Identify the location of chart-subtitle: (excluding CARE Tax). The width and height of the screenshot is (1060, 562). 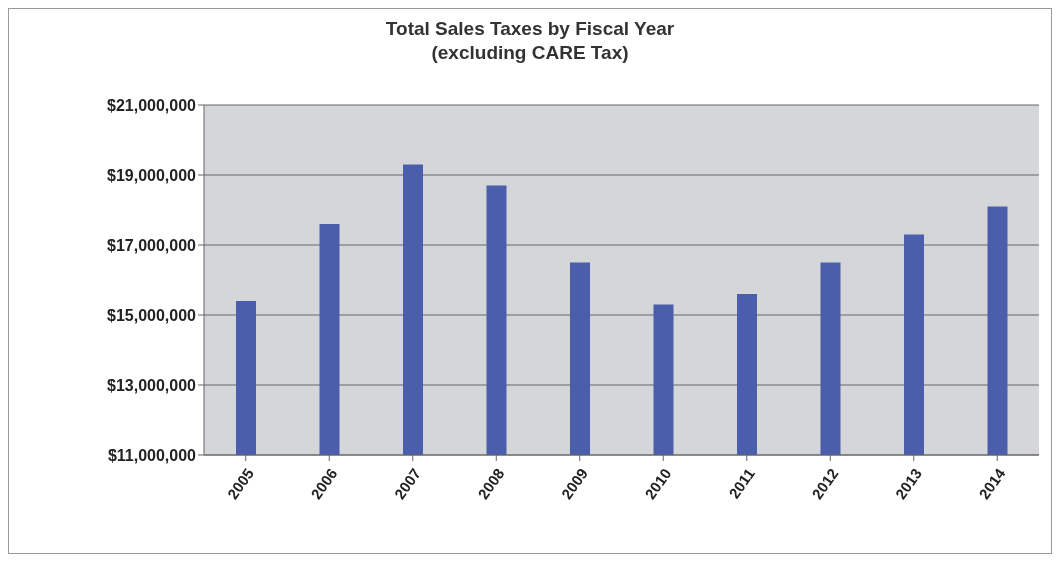
(530, 53).